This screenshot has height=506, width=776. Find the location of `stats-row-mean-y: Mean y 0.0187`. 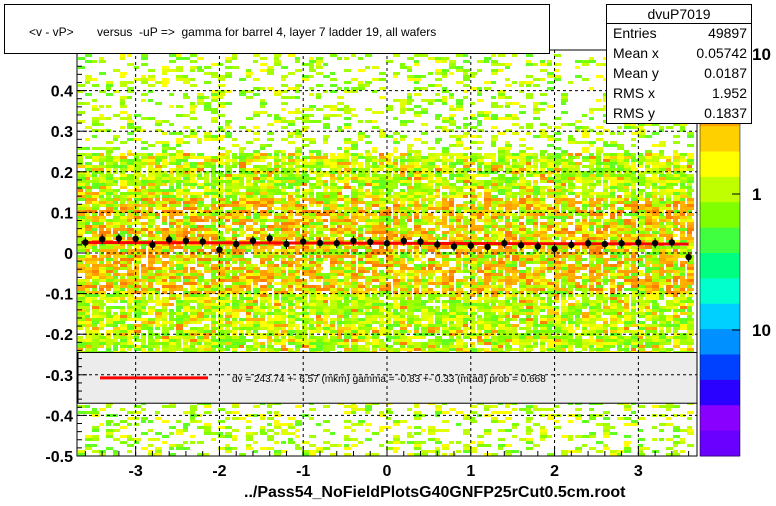

stats-row-mean-y: Mean y 0.0187 is located at coordinates (680, 73).